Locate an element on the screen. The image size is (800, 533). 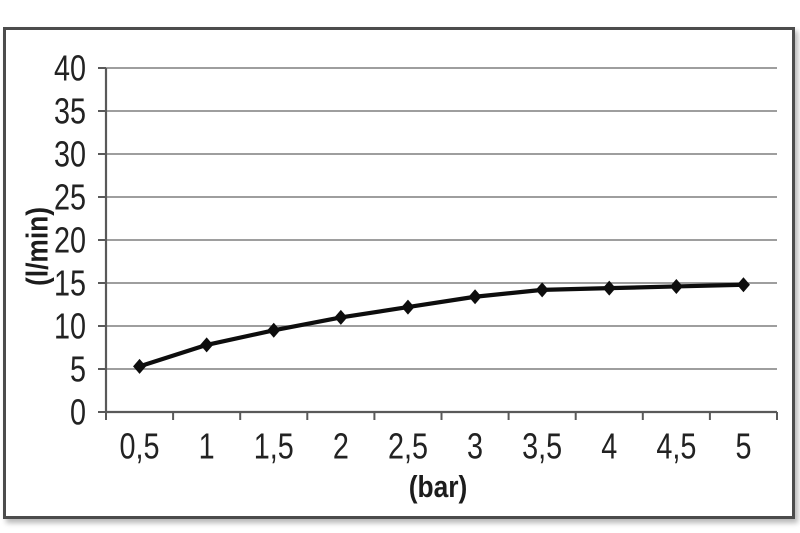
x-tick-label: 3 is located at coordinates (475, 445).